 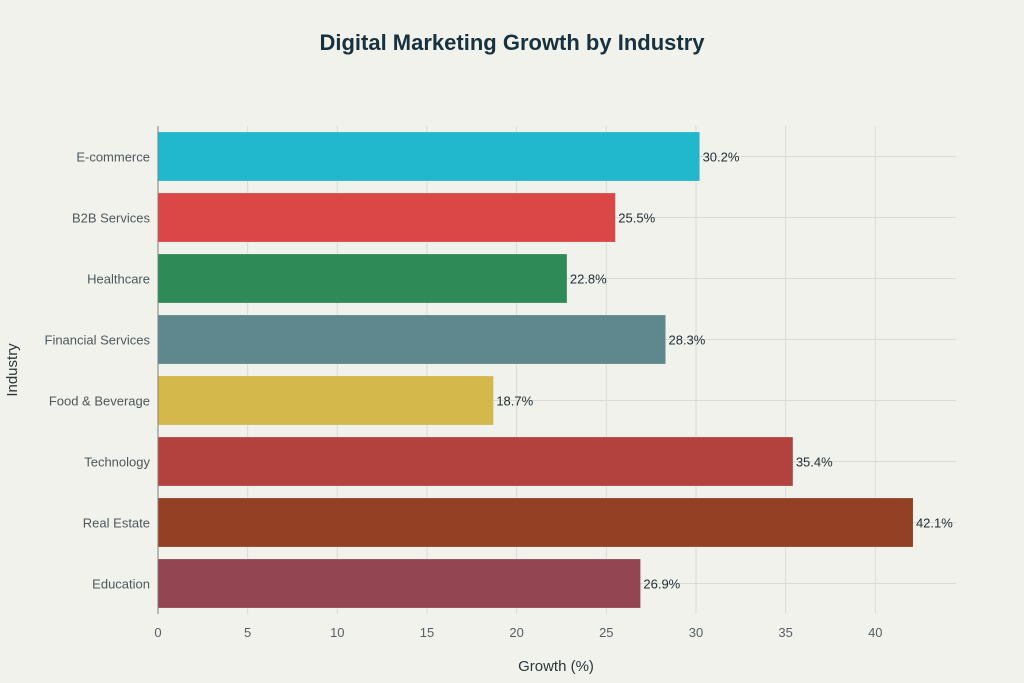 What do you see at coordinates (117, 462) in the screenshot?
I see `category-label: Technology` at bounding box center [117, 462].